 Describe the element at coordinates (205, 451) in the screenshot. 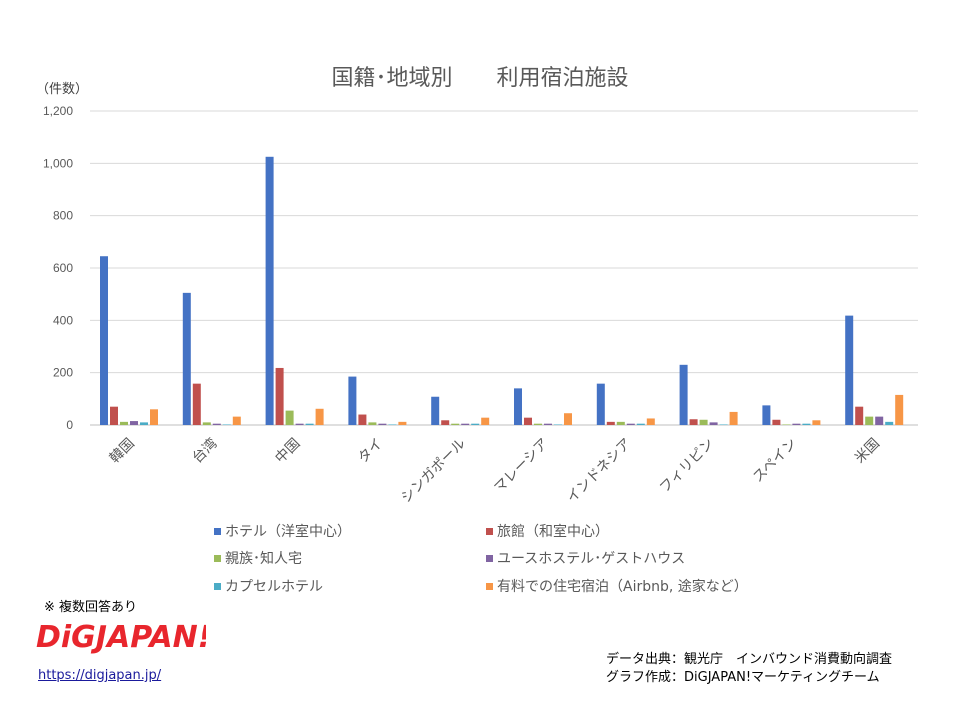

I see `x-tick-label: 台湾` at that location.